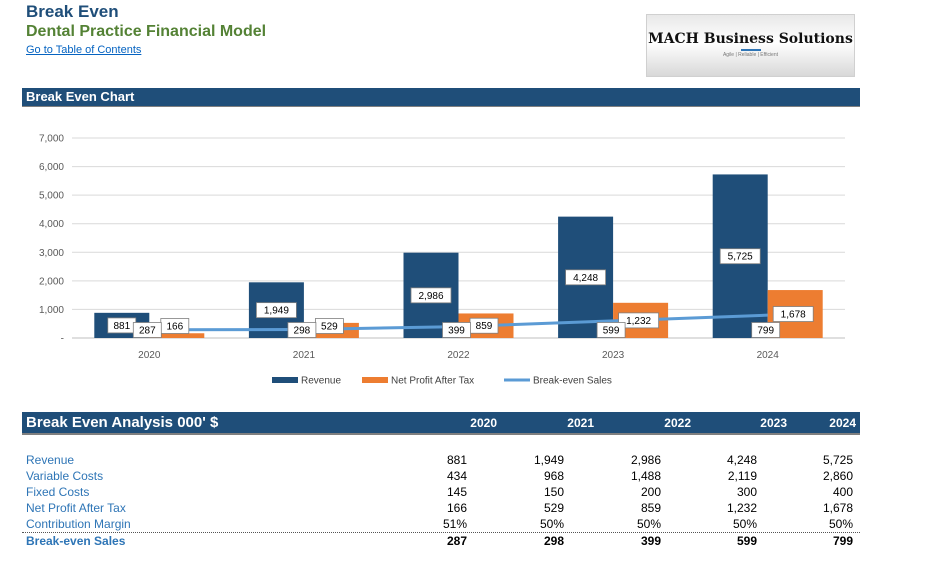  What do you see at coordinates (645, 476) in the screenshot?
I see `cell-value: 1,488` at bounding box center [645, 476].